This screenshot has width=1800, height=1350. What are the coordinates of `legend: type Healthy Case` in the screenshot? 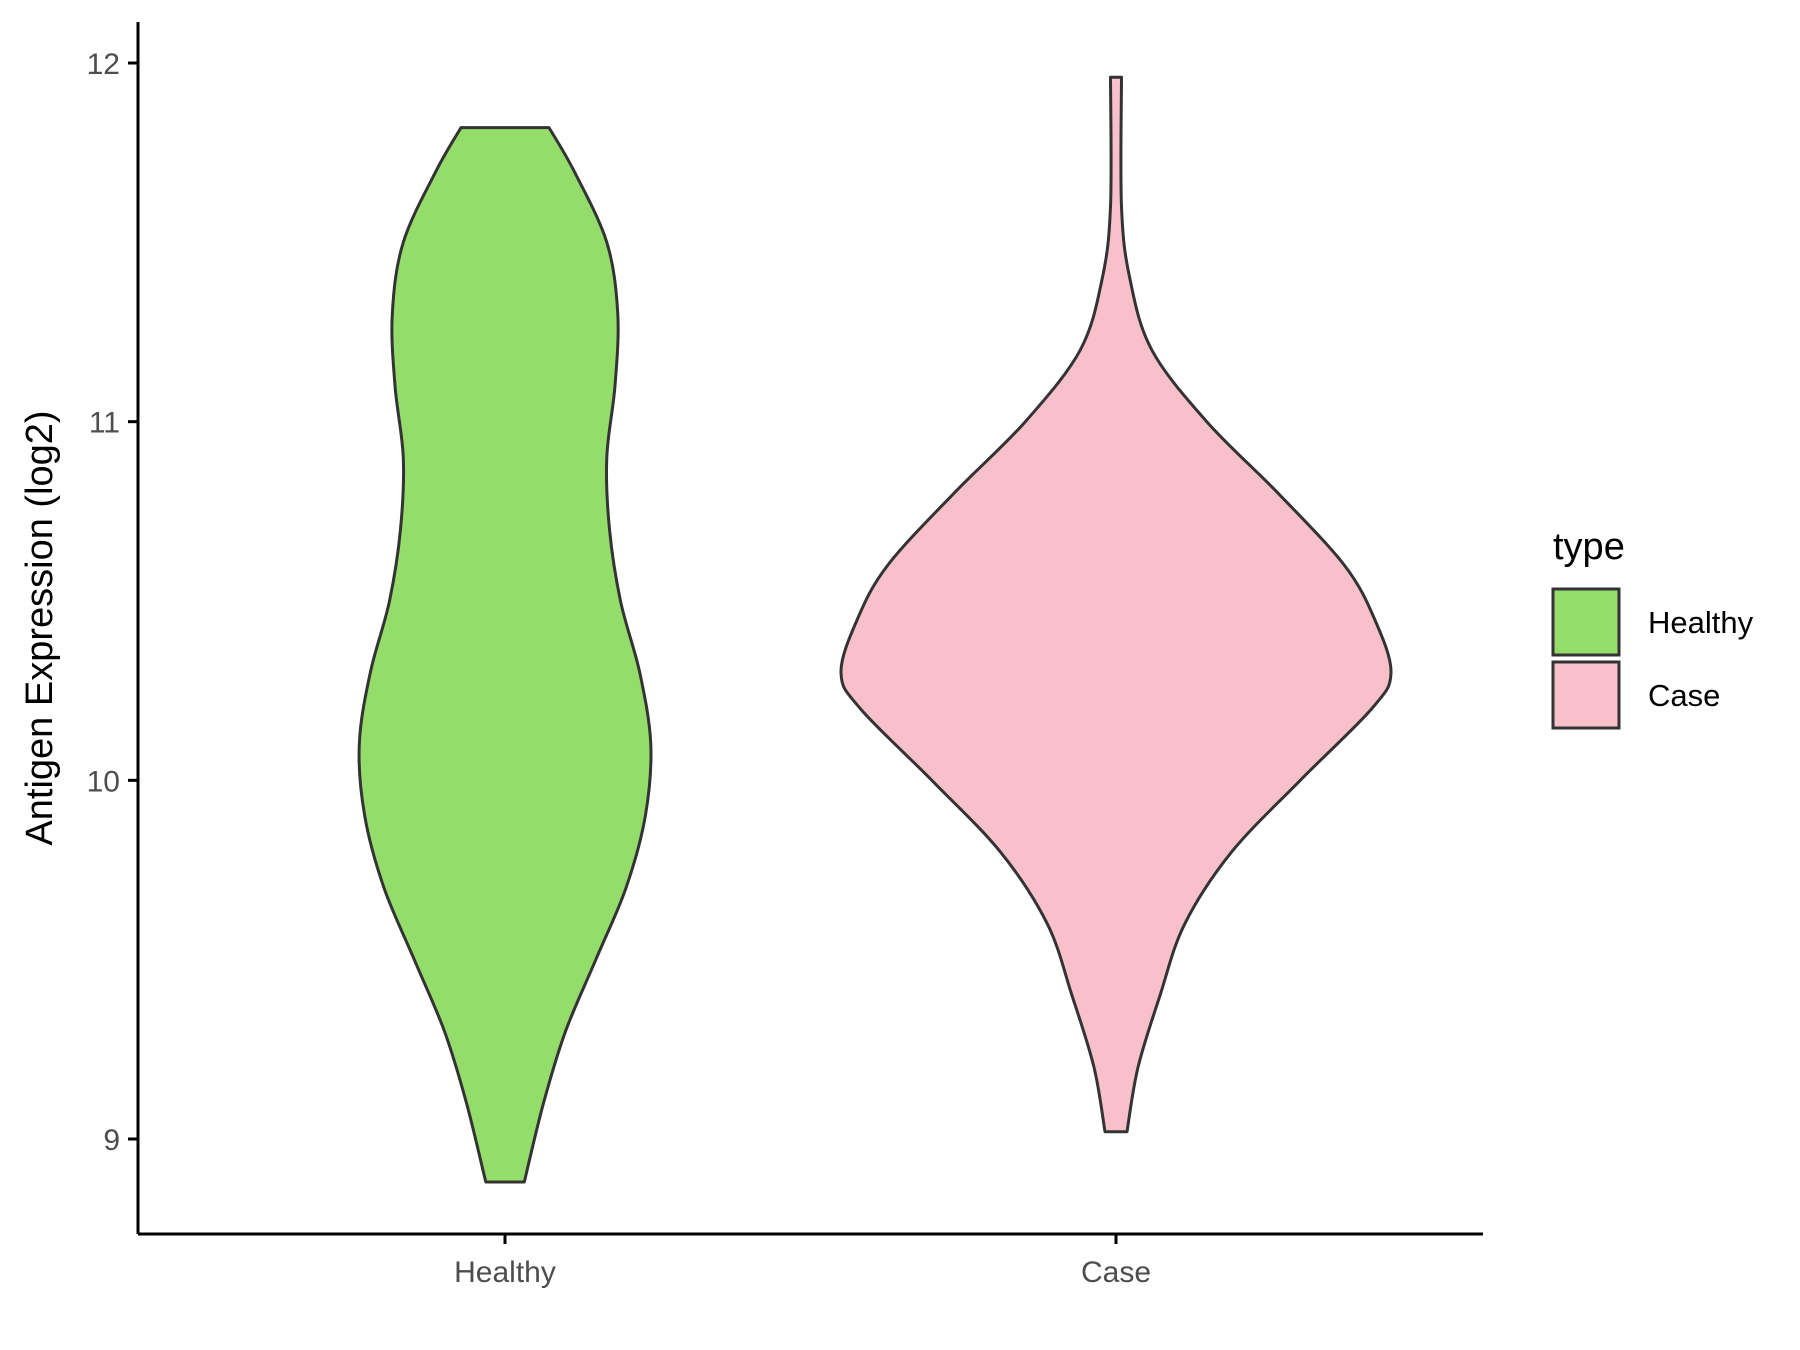 It's located at (1652, 628).